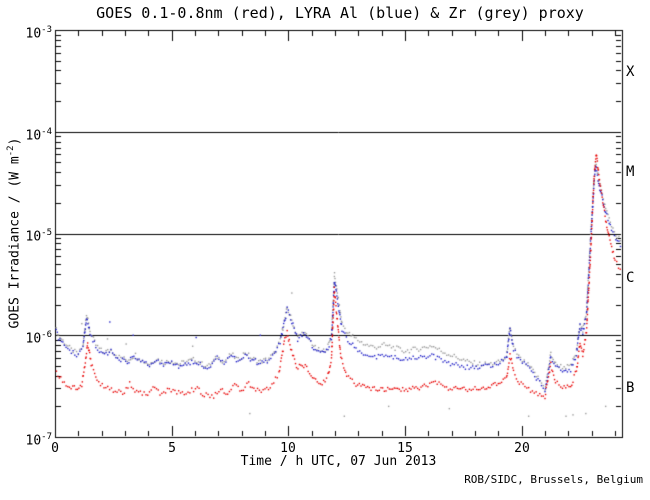 The width and height of the screenshot is (650, 500). What do you see at coordinates (288, 448) in the screenshot?
I see `x-tick-label-10: 10` at bounding box center [288, 448].